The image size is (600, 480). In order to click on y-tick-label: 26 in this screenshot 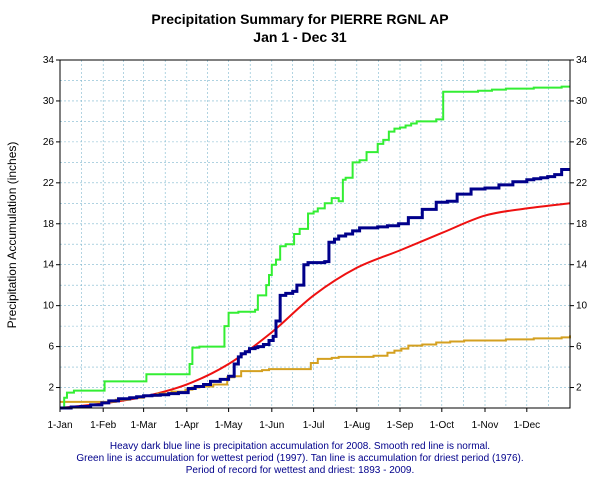, I will do `click(49, 142)`.